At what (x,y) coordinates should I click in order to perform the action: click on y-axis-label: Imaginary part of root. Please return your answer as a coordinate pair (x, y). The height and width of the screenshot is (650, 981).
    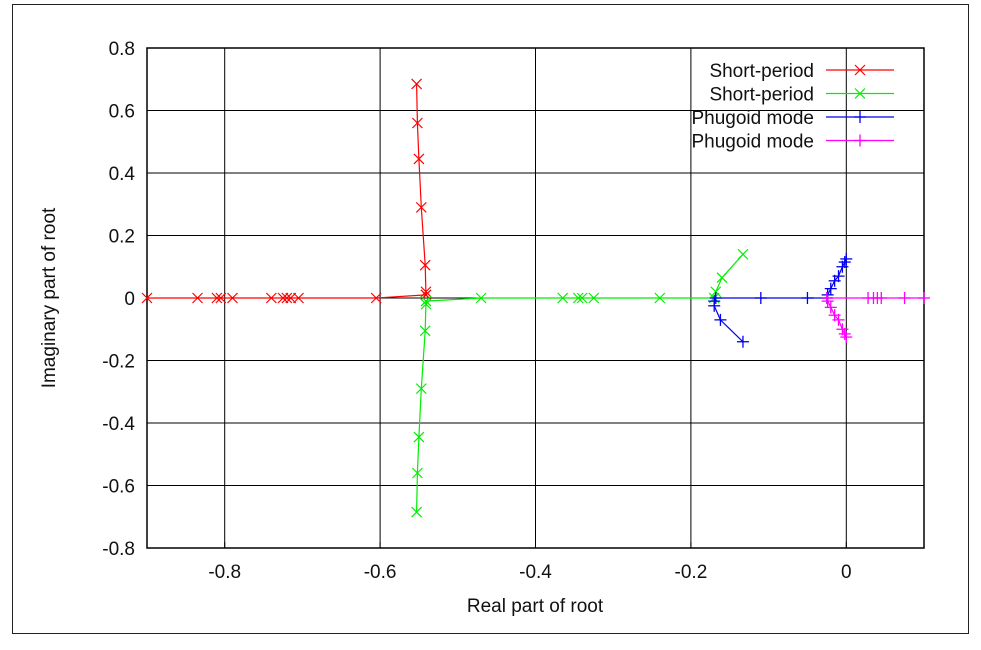
    Looking at the image, I should click on (49, 297).